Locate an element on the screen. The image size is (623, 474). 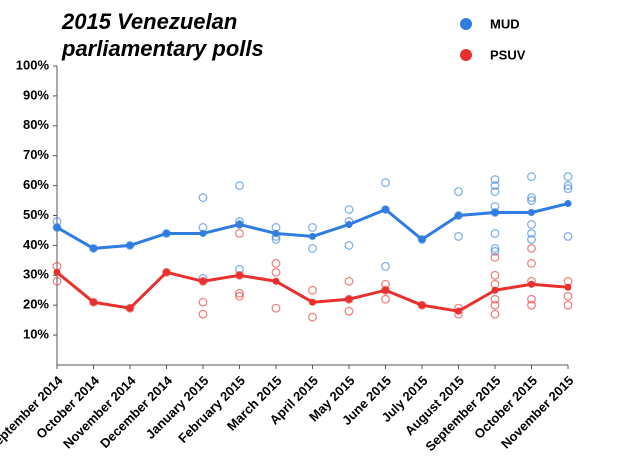
y-tick-label: 80% is located at coordinates (36, 124).